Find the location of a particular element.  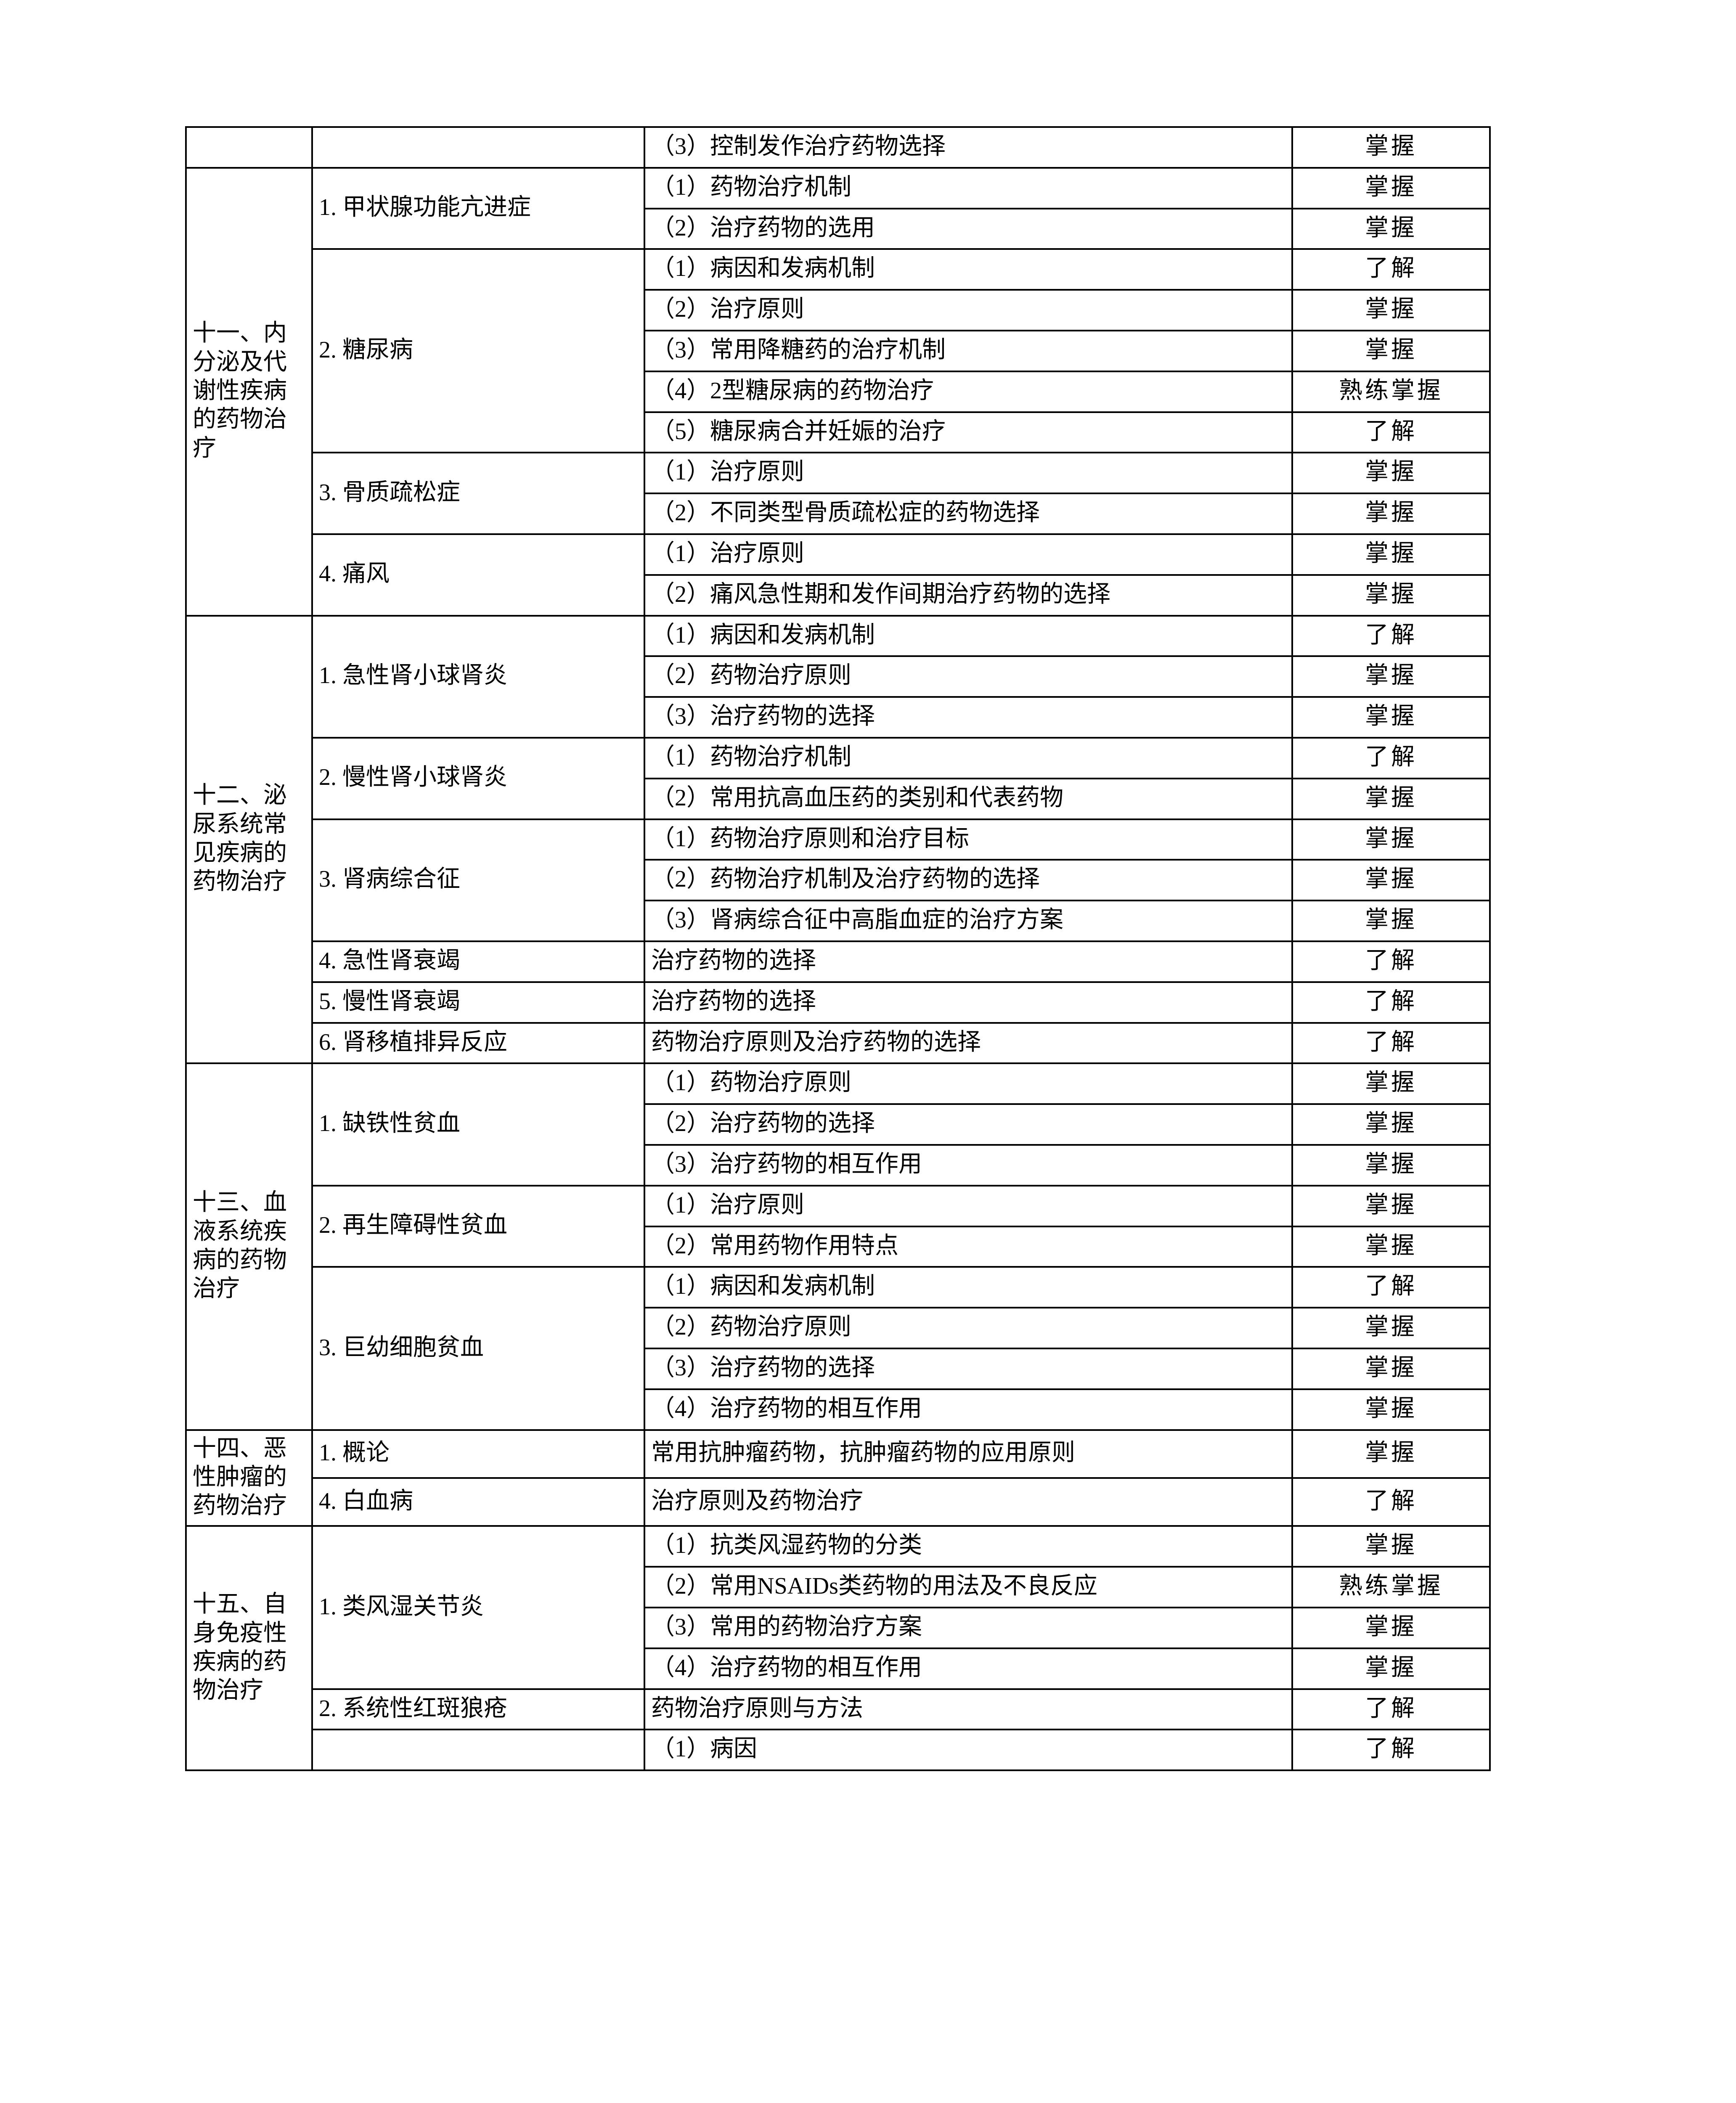

item-cell: （2）治疗原则 is located at coordinates (968, 310).